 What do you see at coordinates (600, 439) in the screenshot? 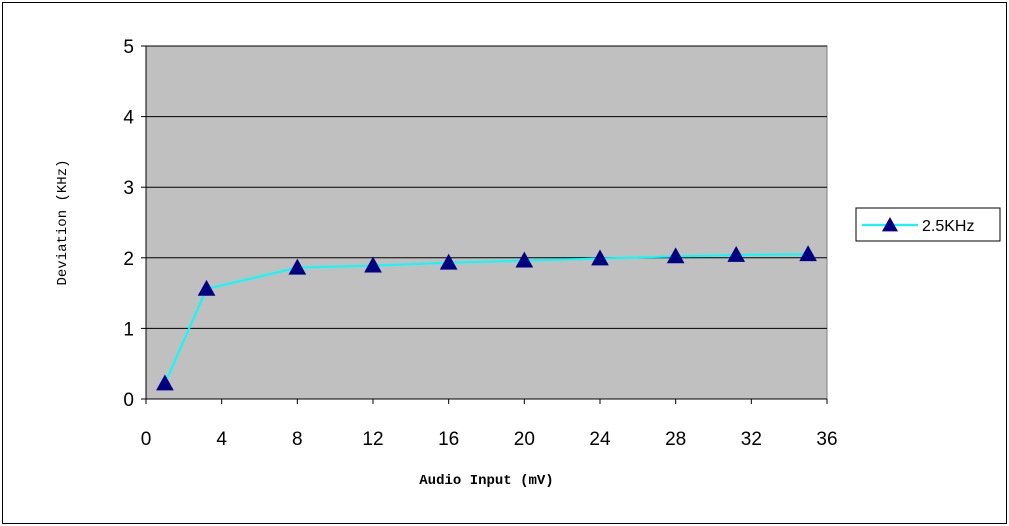
I see `x-tick-label: 24` at bounding box center [600, 439].